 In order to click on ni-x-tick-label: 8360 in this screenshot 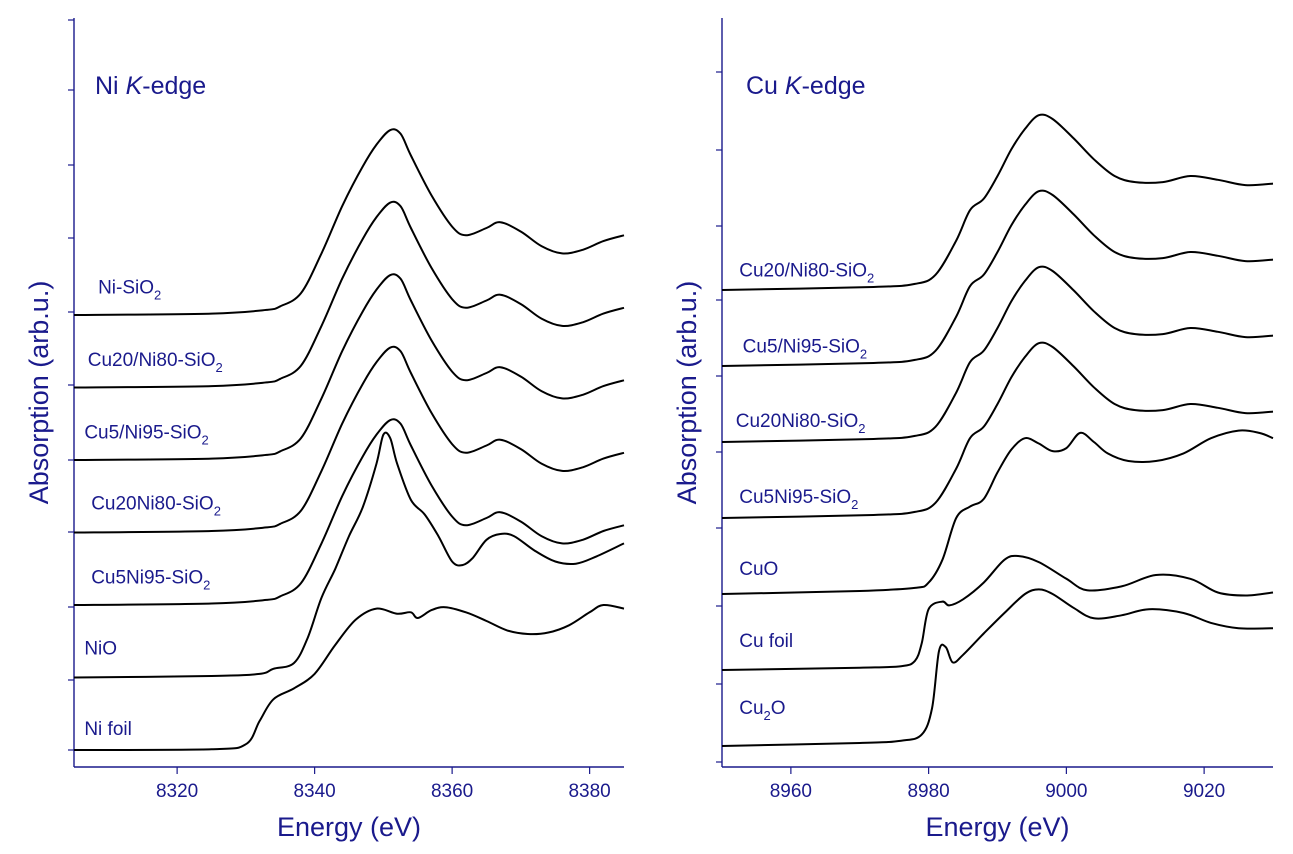, I will do `click(452, 791)`.